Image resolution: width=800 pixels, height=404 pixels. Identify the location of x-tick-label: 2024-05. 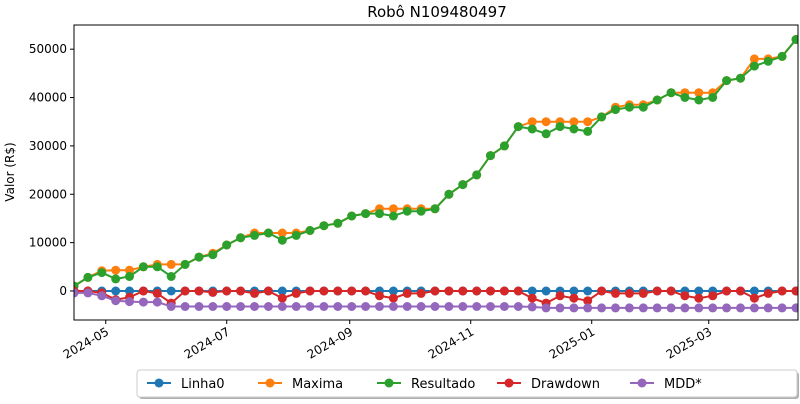
(86, 342).